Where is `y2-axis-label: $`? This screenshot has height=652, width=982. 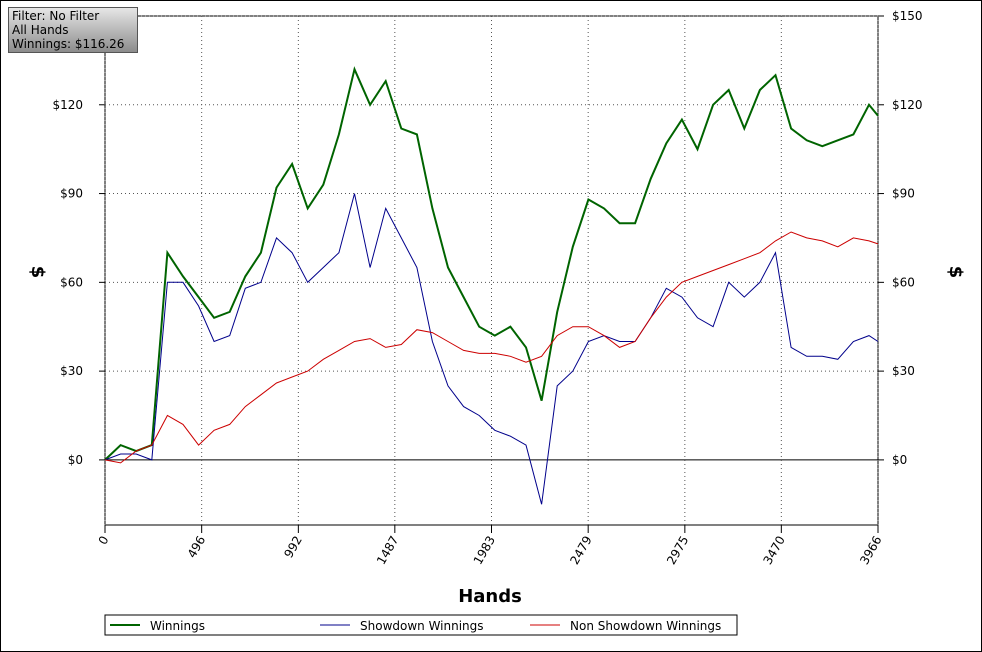
y2-axis-label: $ is located at coordinates (955, 272).